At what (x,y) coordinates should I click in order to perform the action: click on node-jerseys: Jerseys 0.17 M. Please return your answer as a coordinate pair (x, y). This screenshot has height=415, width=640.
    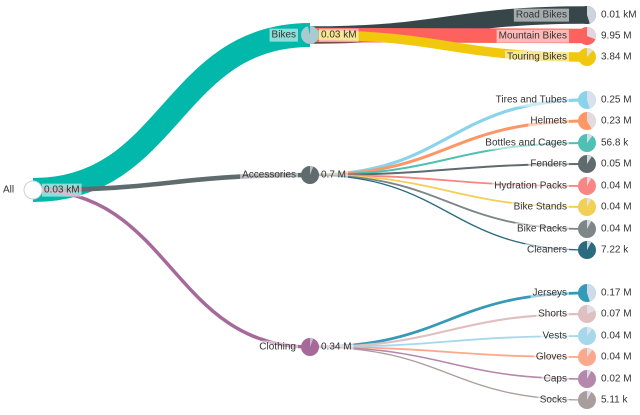
    Looking at the image, I should click on (581, 293).